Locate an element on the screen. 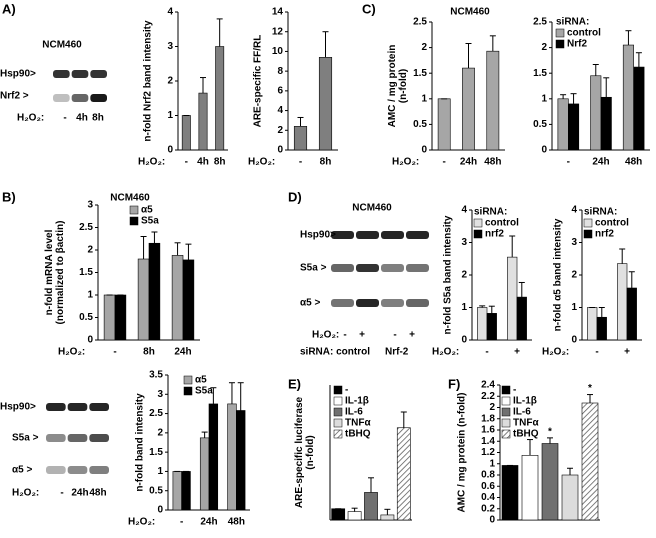 Image resolution: width=656 pixels, height=538 pixels. legend-label: nrf2 is located at coordinates (494, 234).